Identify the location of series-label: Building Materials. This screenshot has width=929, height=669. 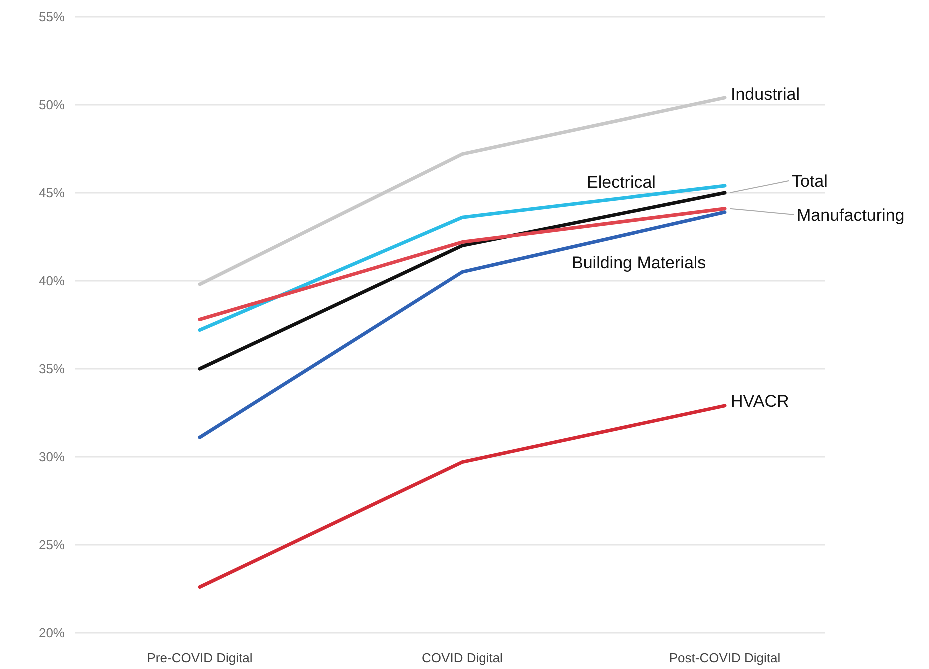
(639, 262).